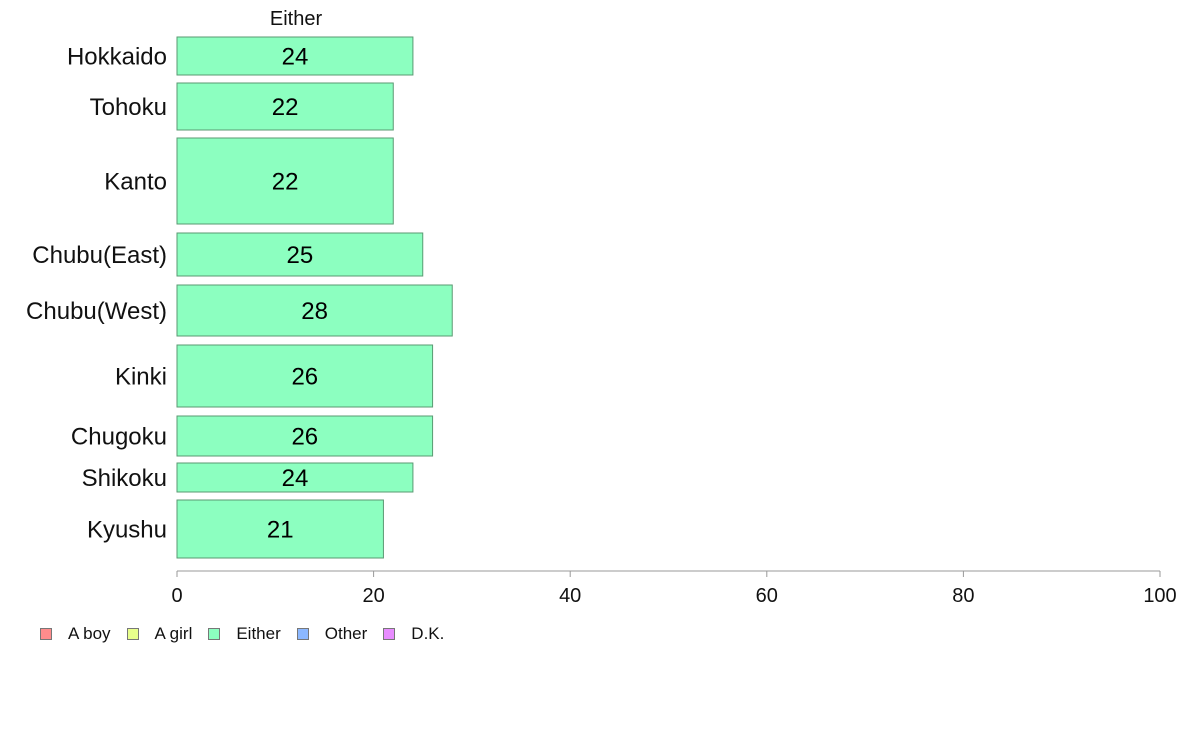  Describe the element at coordinates (99, 255) in the screenshot. I see `category-label: Chubu(East)` at that location.